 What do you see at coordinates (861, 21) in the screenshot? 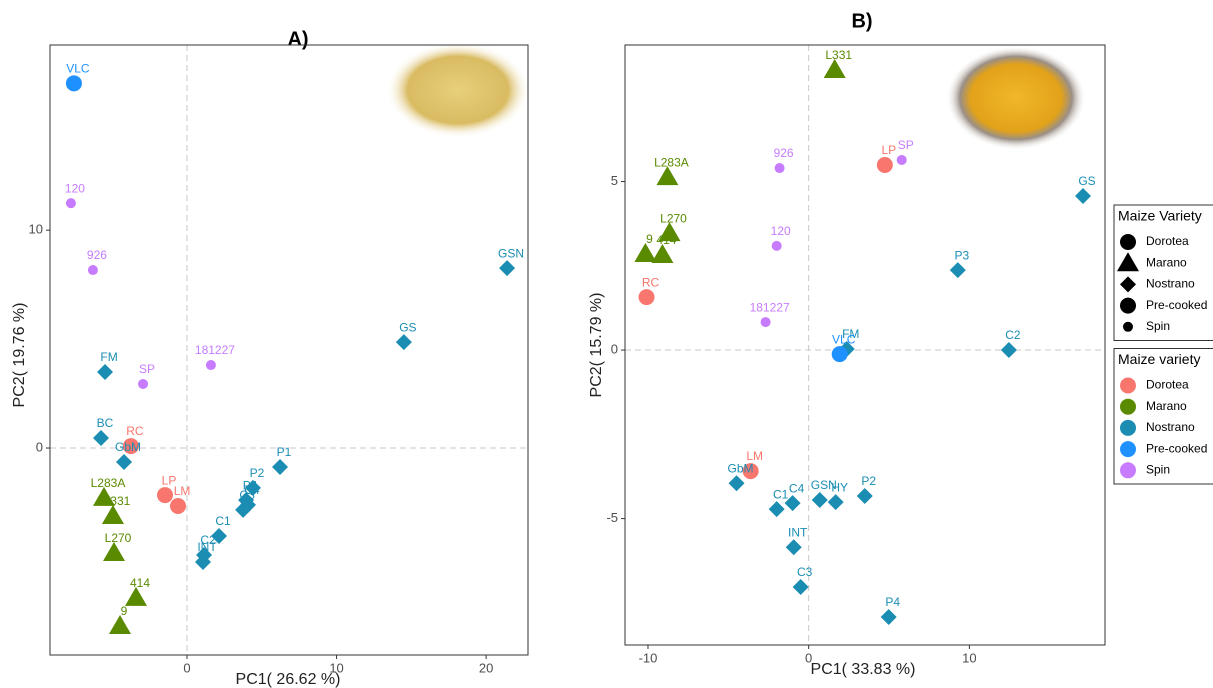
I see `chart-title: B)` at bounding box center [861, 21].